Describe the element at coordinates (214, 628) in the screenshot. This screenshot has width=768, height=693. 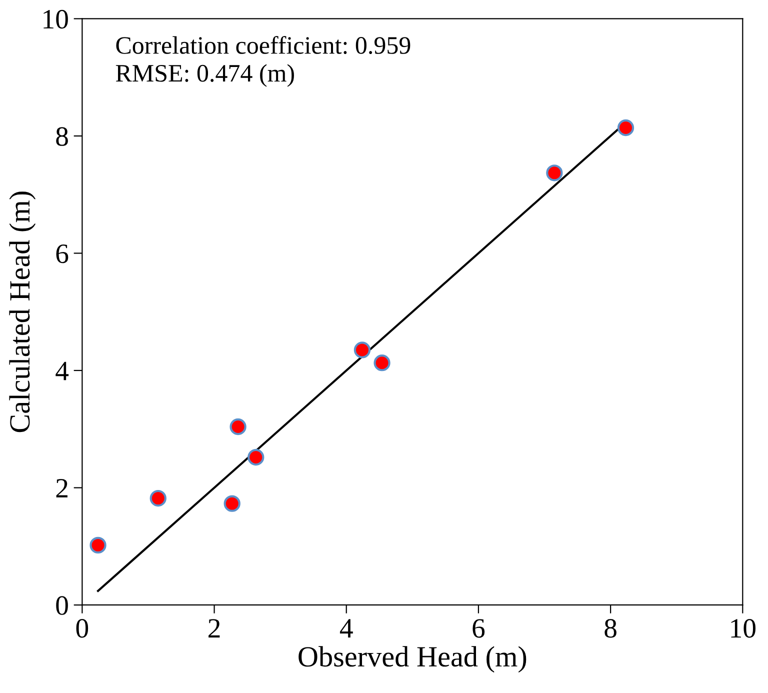
I see `x-tick-label: 2` at that location.